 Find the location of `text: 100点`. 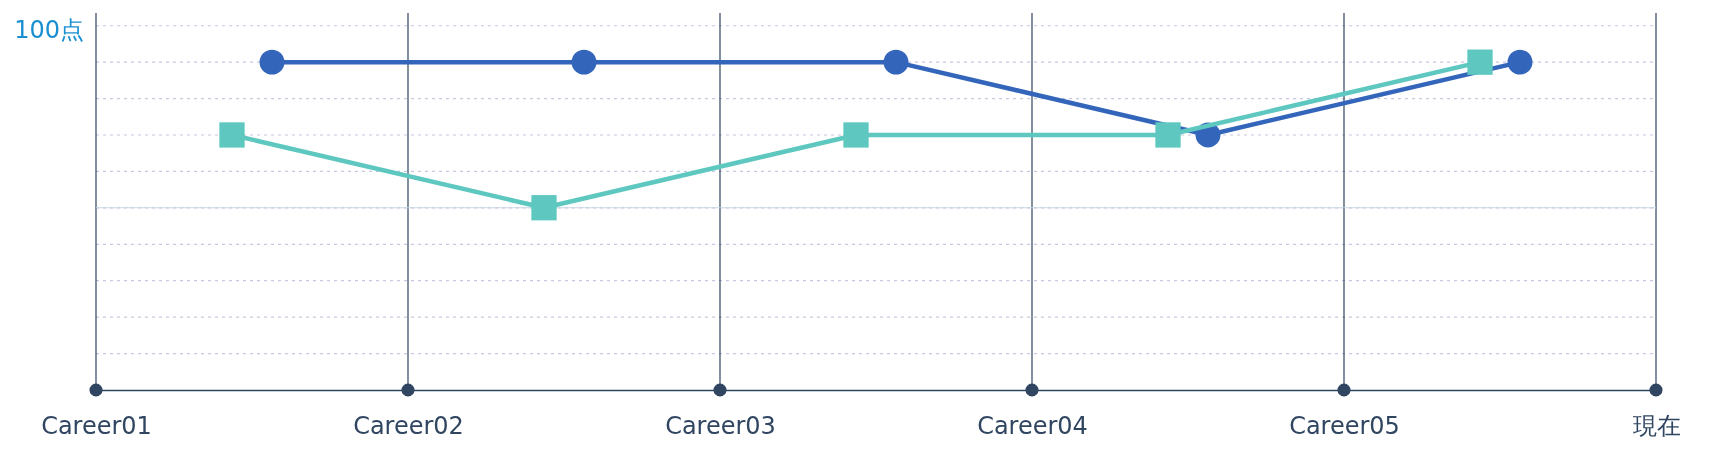

text: 100点 is located at coordinates (49, 30).